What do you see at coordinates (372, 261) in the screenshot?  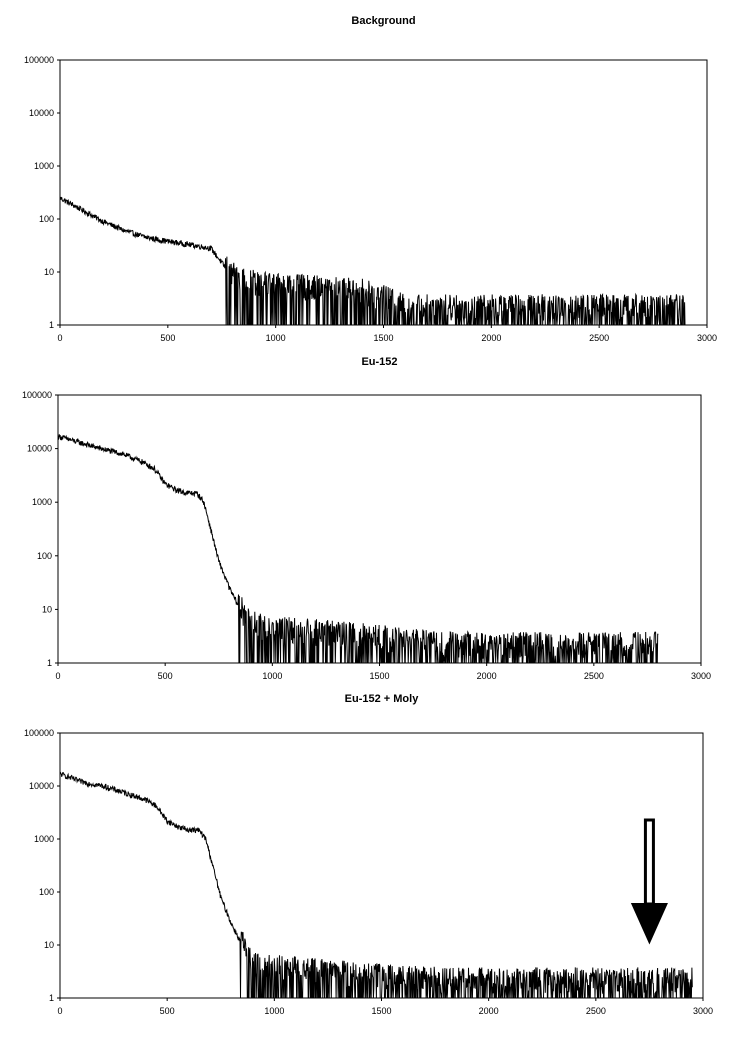 I see `spectrum-series-line` at bounding box center [372, 261].